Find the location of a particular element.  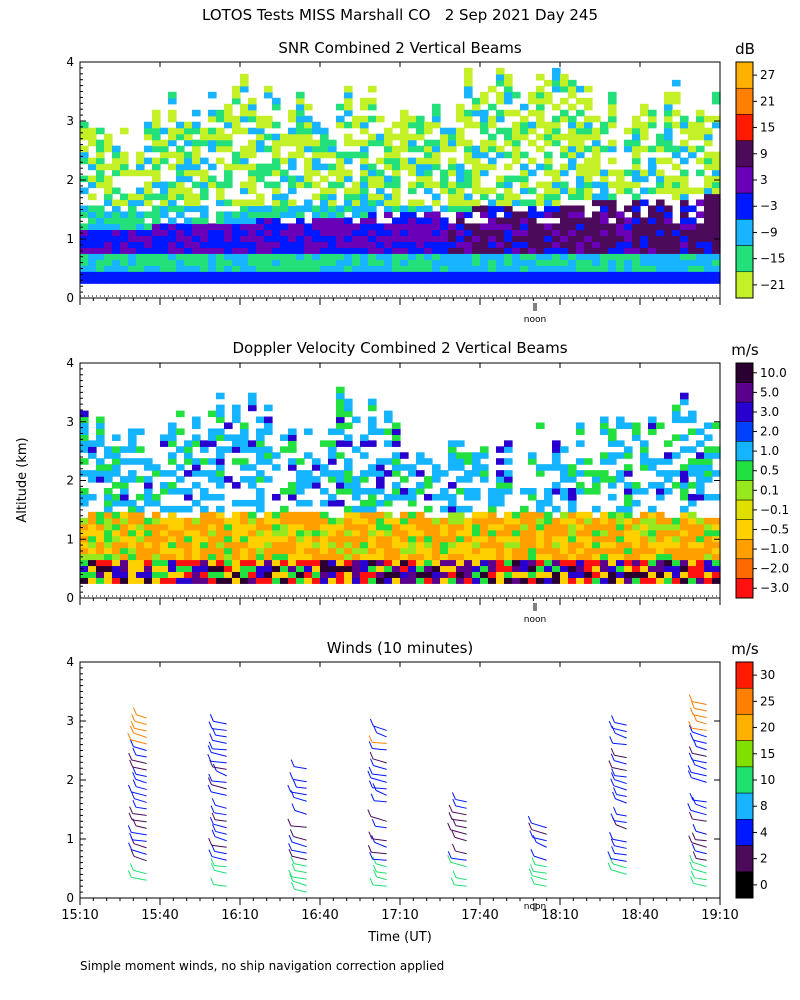

colorbar-label: 10 is located at coordinates (767, 780).